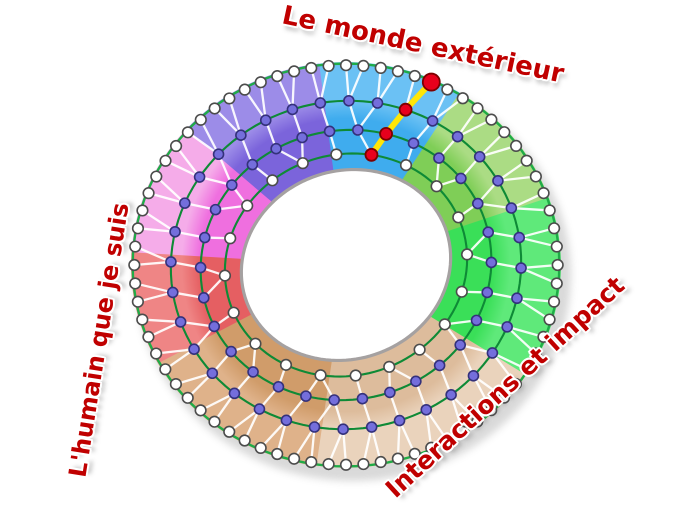  What do you see at coordinates (495, 286) in the screenshot?
I see `sector-green` at bounding box center [495, 286].